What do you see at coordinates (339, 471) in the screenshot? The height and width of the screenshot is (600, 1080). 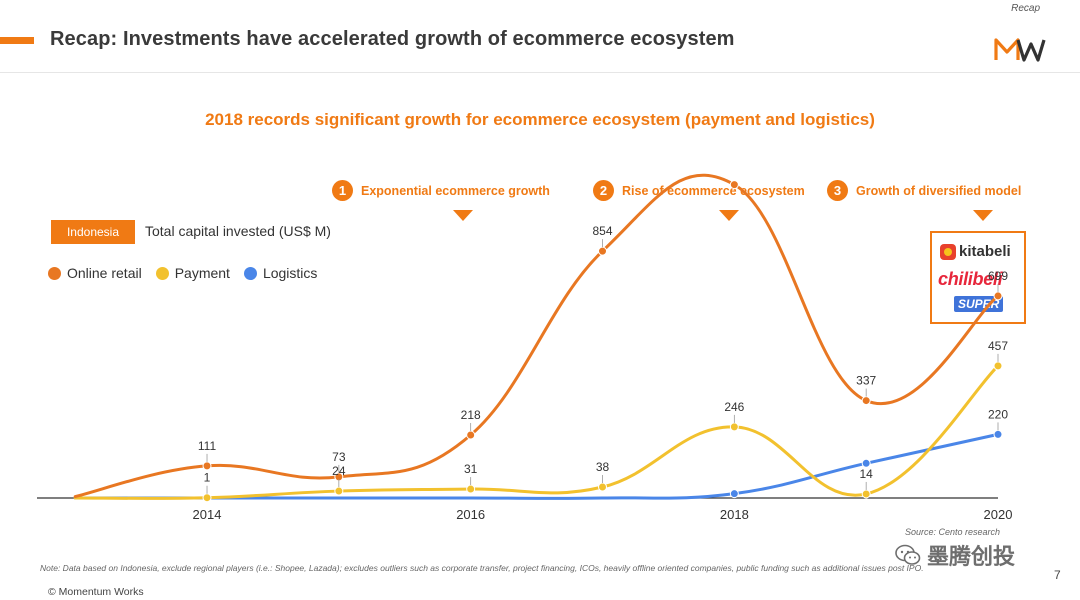 I see `data-label: 24` at bounding box center [339, 471].